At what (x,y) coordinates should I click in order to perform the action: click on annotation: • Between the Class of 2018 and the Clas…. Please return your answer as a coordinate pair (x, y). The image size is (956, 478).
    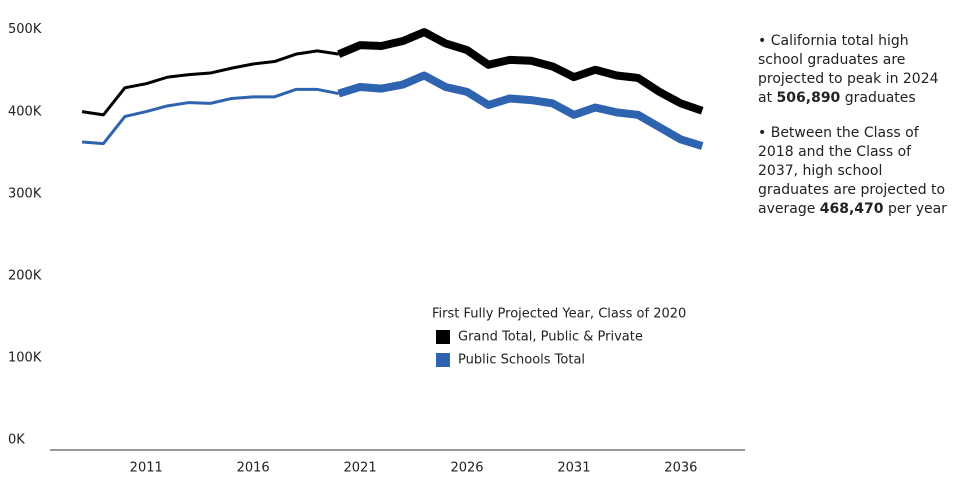
    Looking at the image, I should click on (855, 171).